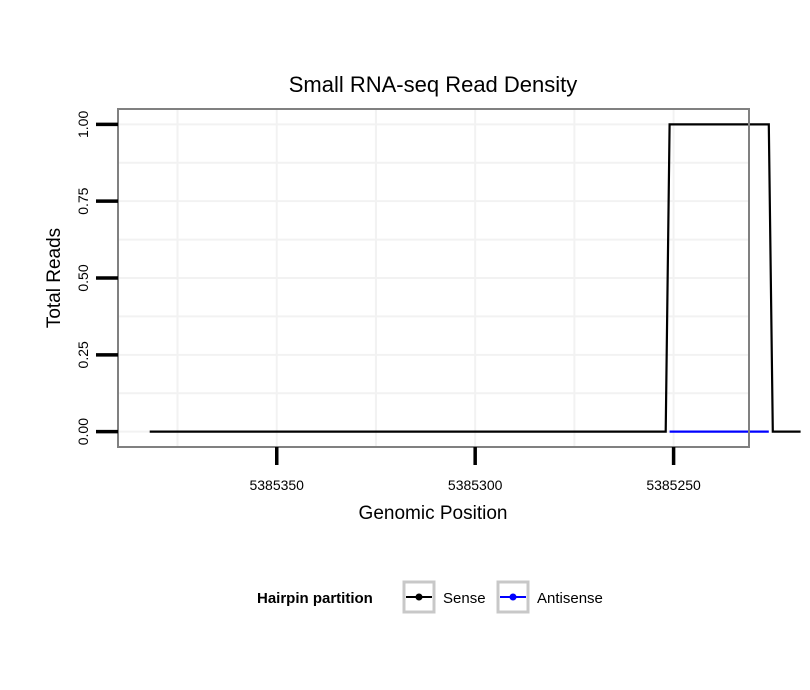 Image resolution: width=810 pixels, height=690 pixels. What do you see at coordinates (83, 200) in the screenshot?
I see `y-tick-label: 0.75` at bounding box center [83, 200].